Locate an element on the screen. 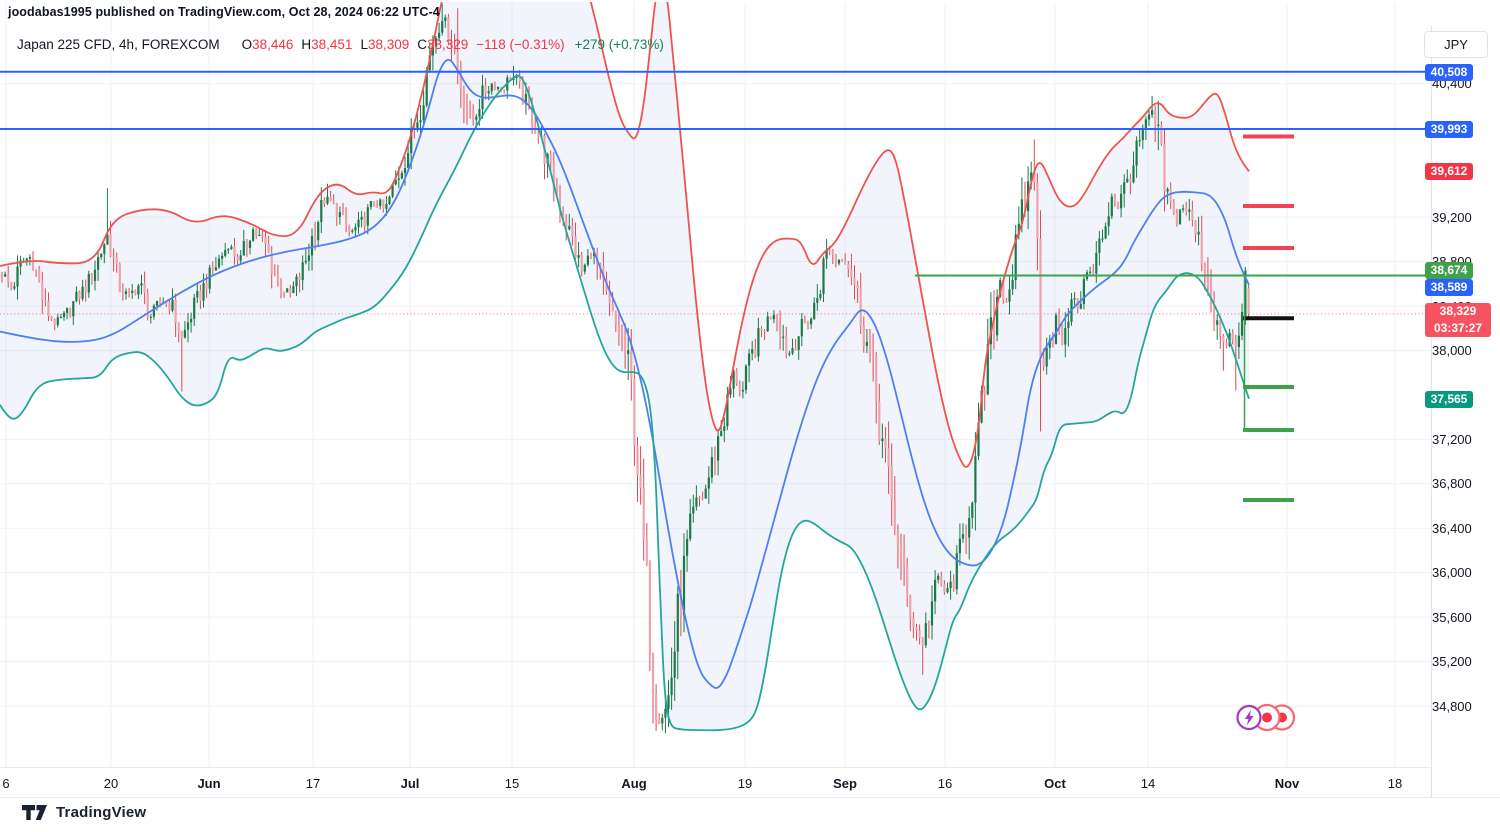 This screenshot has height=832, width=1500. tradingview-logo: TradingView is located at coordinates (84, 812).